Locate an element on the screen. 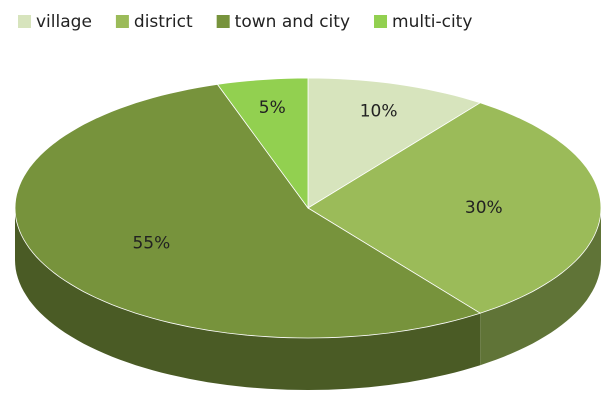  slice-side is located at coordinates (540, 287).